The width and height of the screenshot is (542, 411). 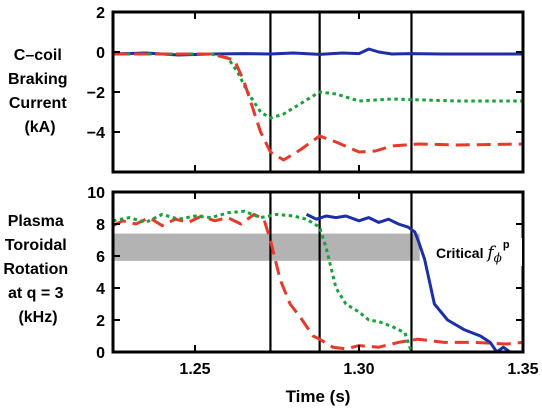 I want to click on critical-annotation-bg, so click(x=477, y=252).